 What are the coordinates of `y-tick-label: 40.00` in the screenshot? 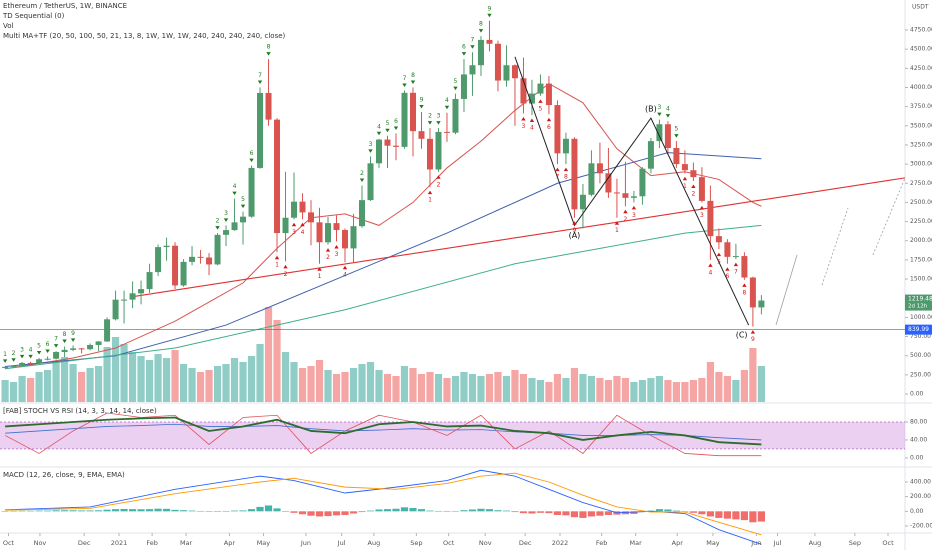 It's located at (918, 439).